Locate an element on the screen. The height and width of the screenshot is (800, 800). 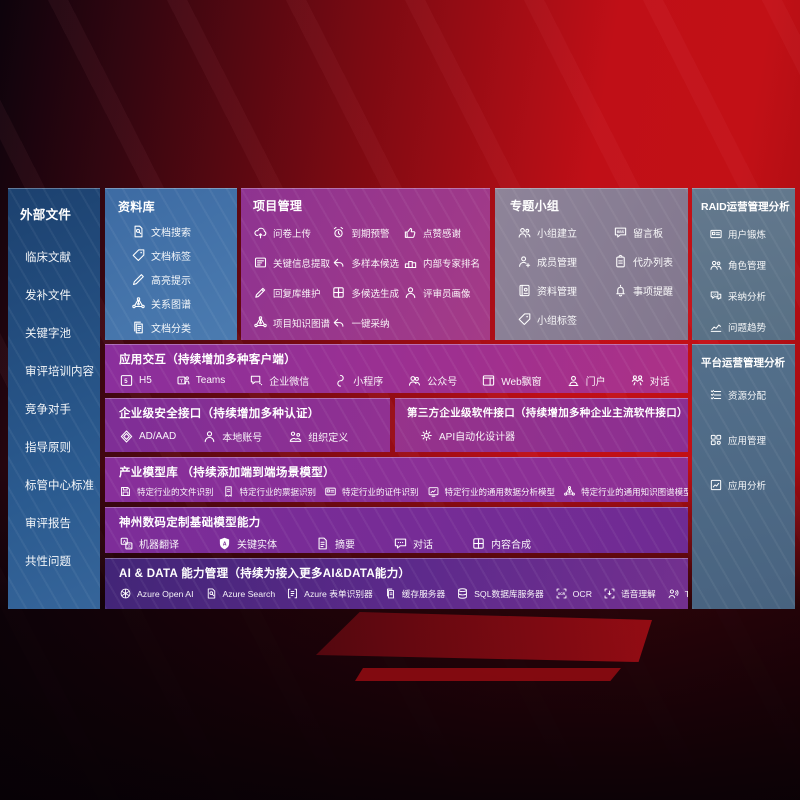
feature-item: 应用管理 is located at coordinates (750, 440).